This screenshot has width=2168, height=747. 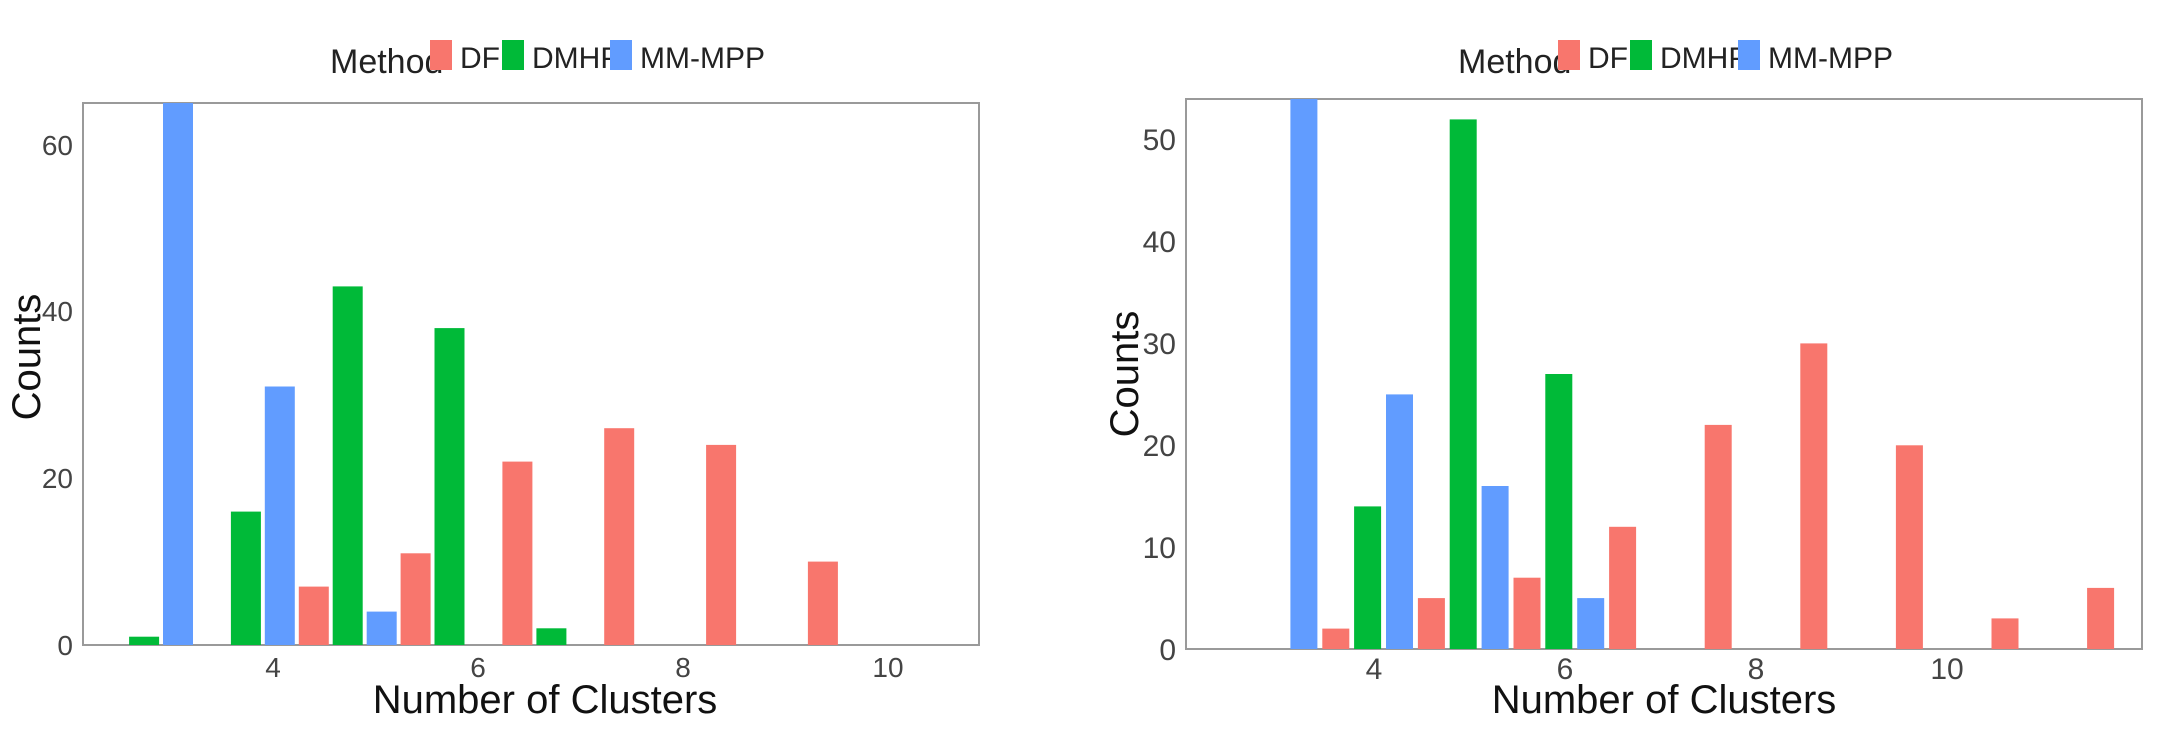 What do you see at coordinates (1159, 140) in the screenshot?
I see `y-tick-label: 50` at bounding box center [1159, 140].